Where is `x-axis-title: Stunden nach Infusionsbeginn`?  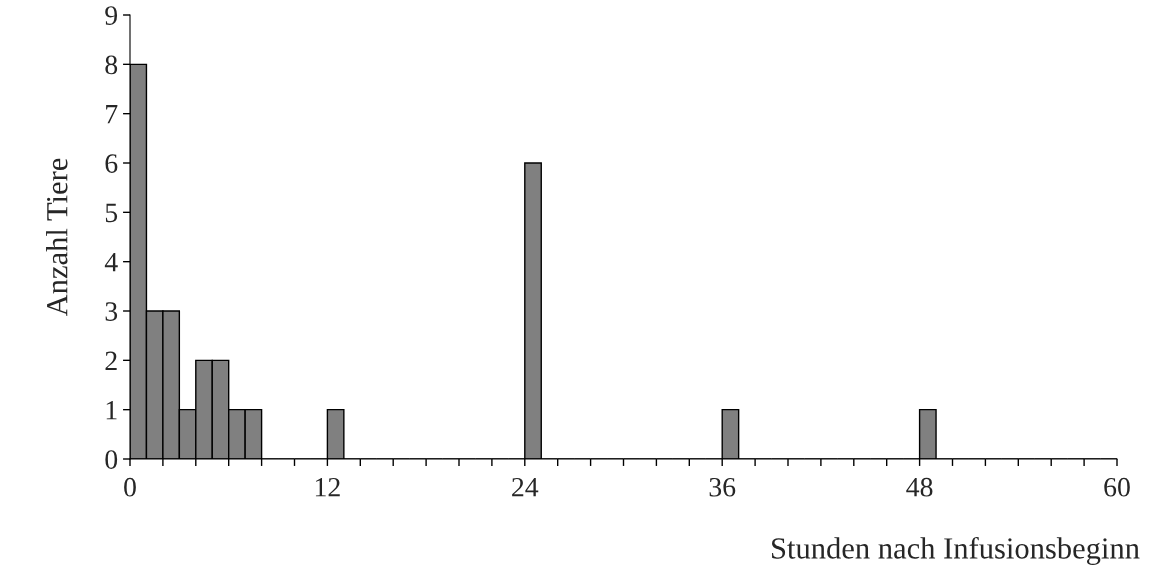 x-axis-title: Stunden nach Infusionsbeginn is located at coordinates (956, 550).